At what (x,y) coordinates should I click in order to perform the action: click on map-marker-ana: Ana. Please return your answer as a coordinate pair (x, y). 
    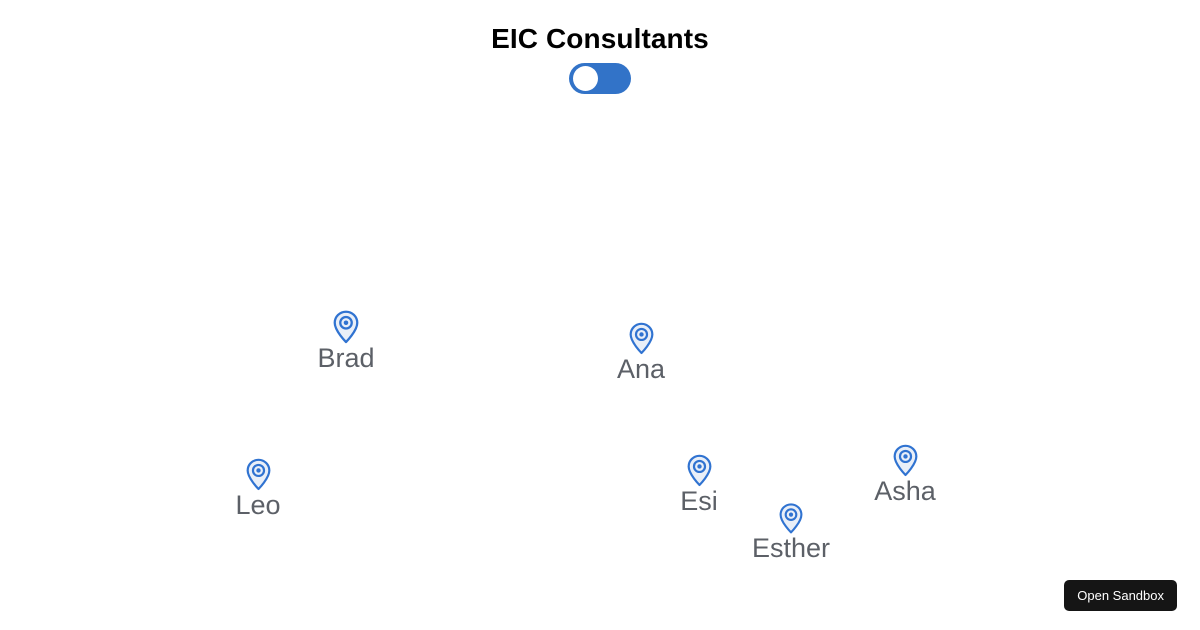
    Looking at the image, I should click on (641, 353).